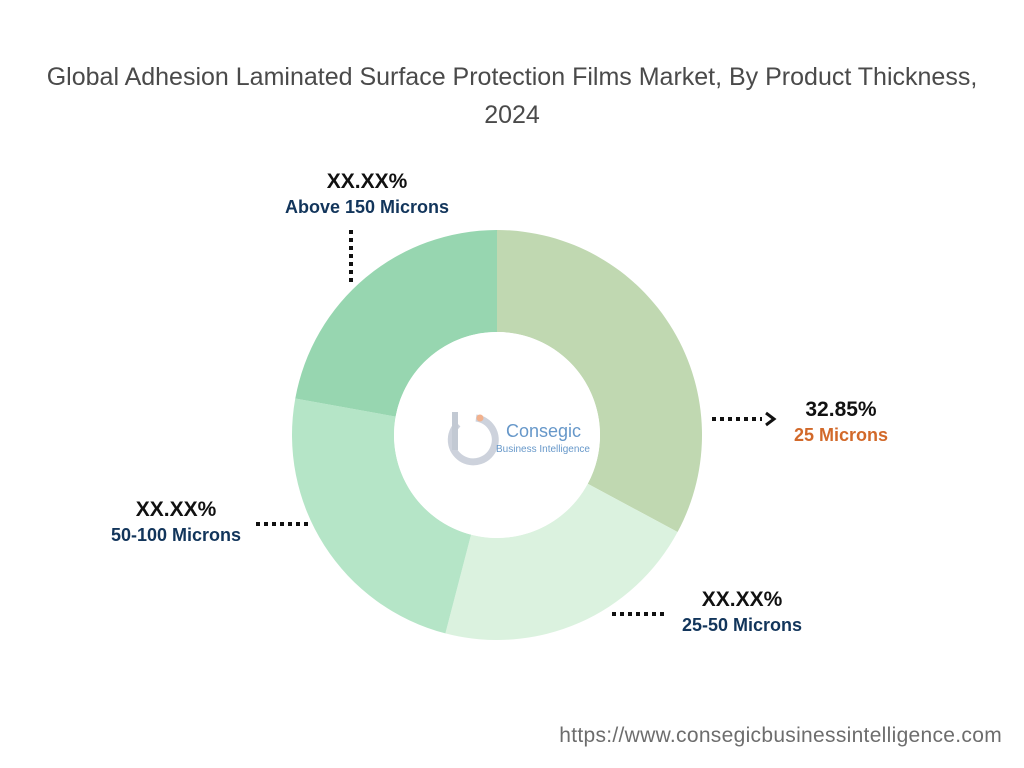 The image size is (1024, 768). Describe the element at coordinates (367, 207) in the screenshot. I see `slice-label: Above 150 Microns` at that location.